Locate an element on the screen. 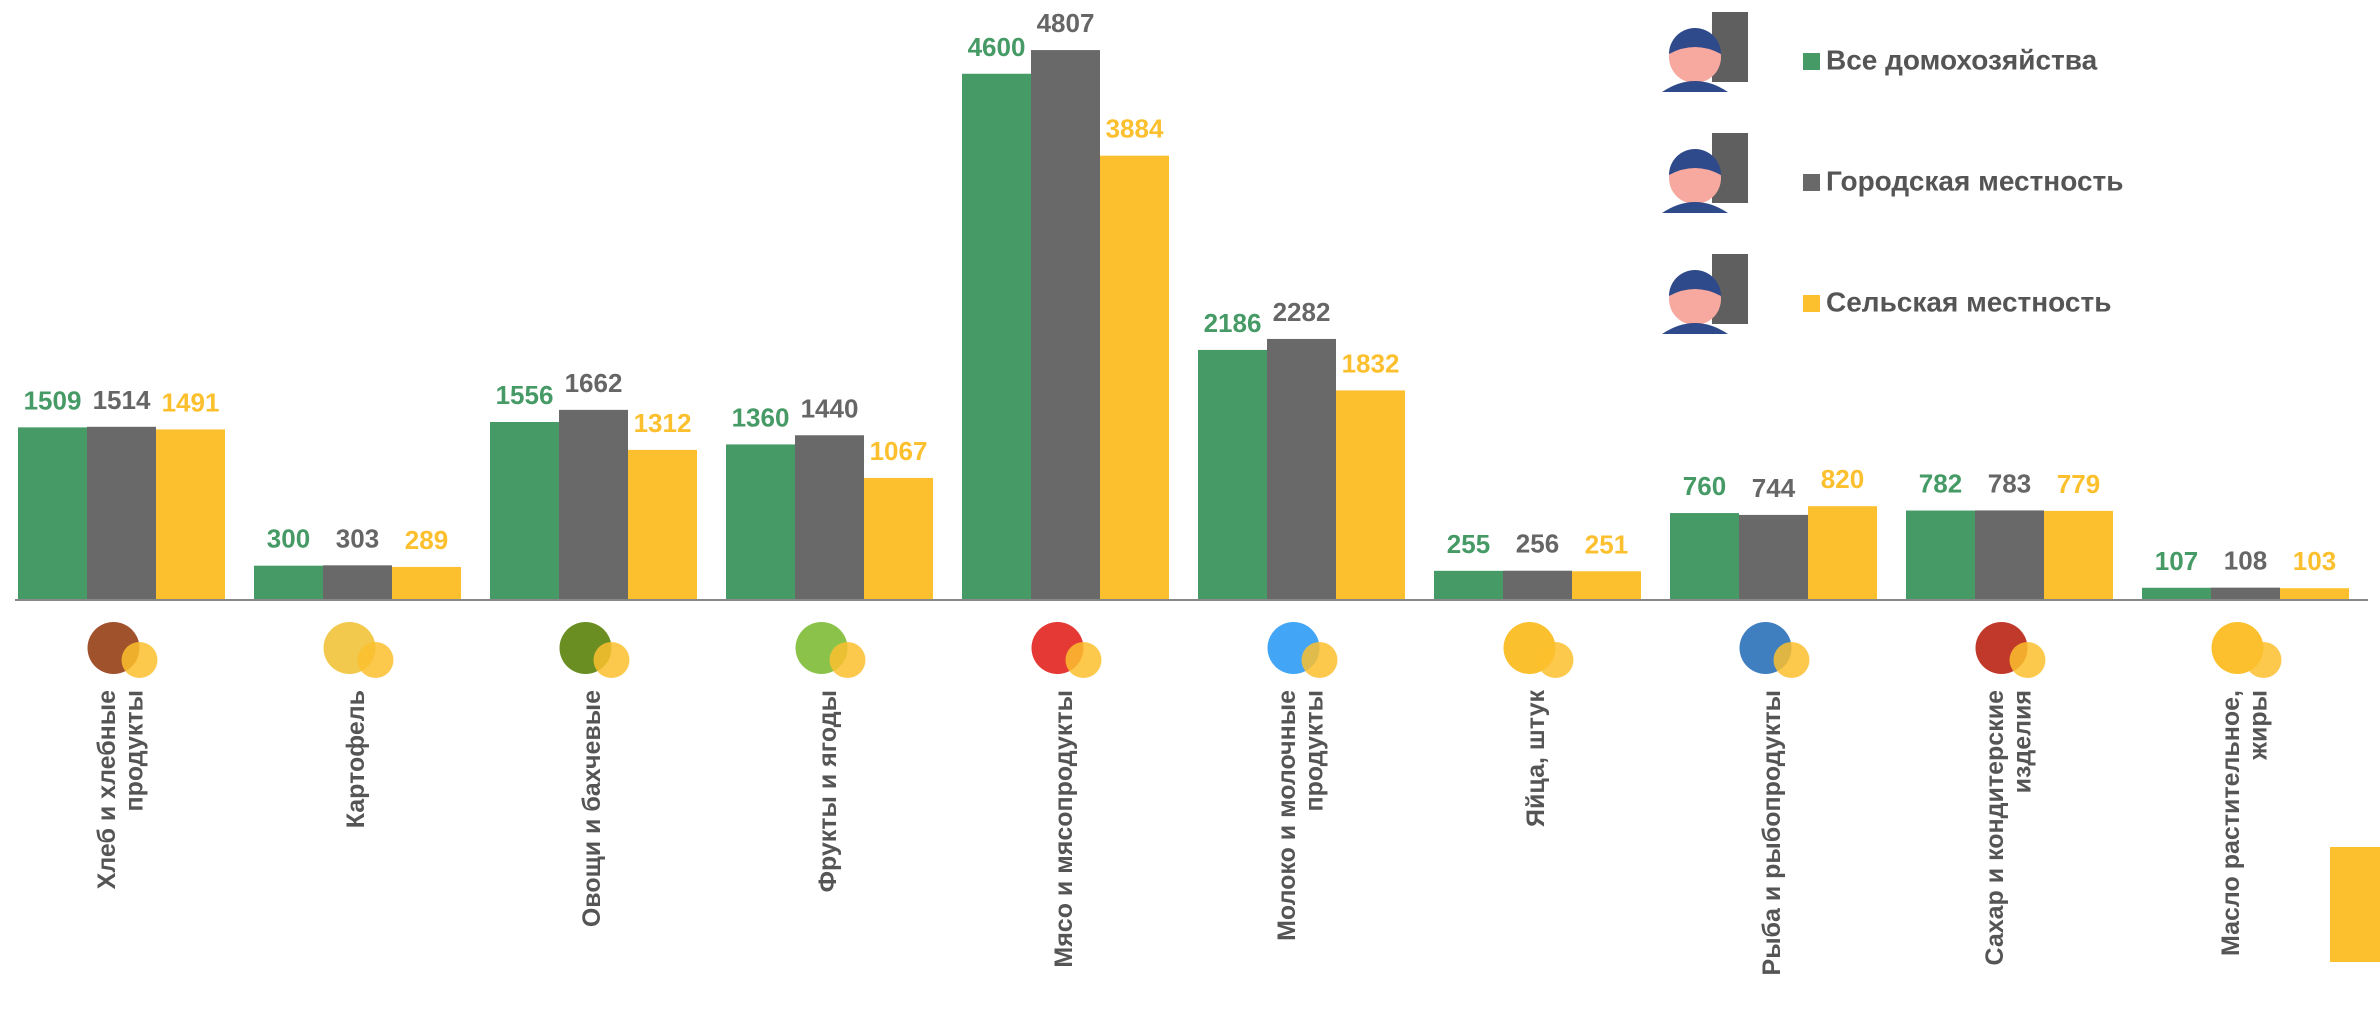 Image resolution: width=2380 pixels, height=1011 pixels. value-label: 1312 is located at coordinates (663, 423).